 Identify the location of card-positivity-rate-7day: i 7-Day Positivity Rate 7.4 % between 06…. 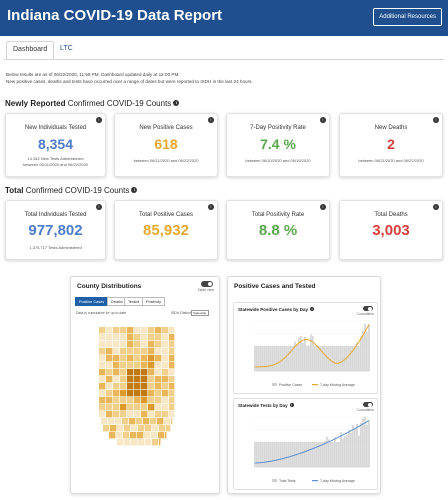
(278, 145).